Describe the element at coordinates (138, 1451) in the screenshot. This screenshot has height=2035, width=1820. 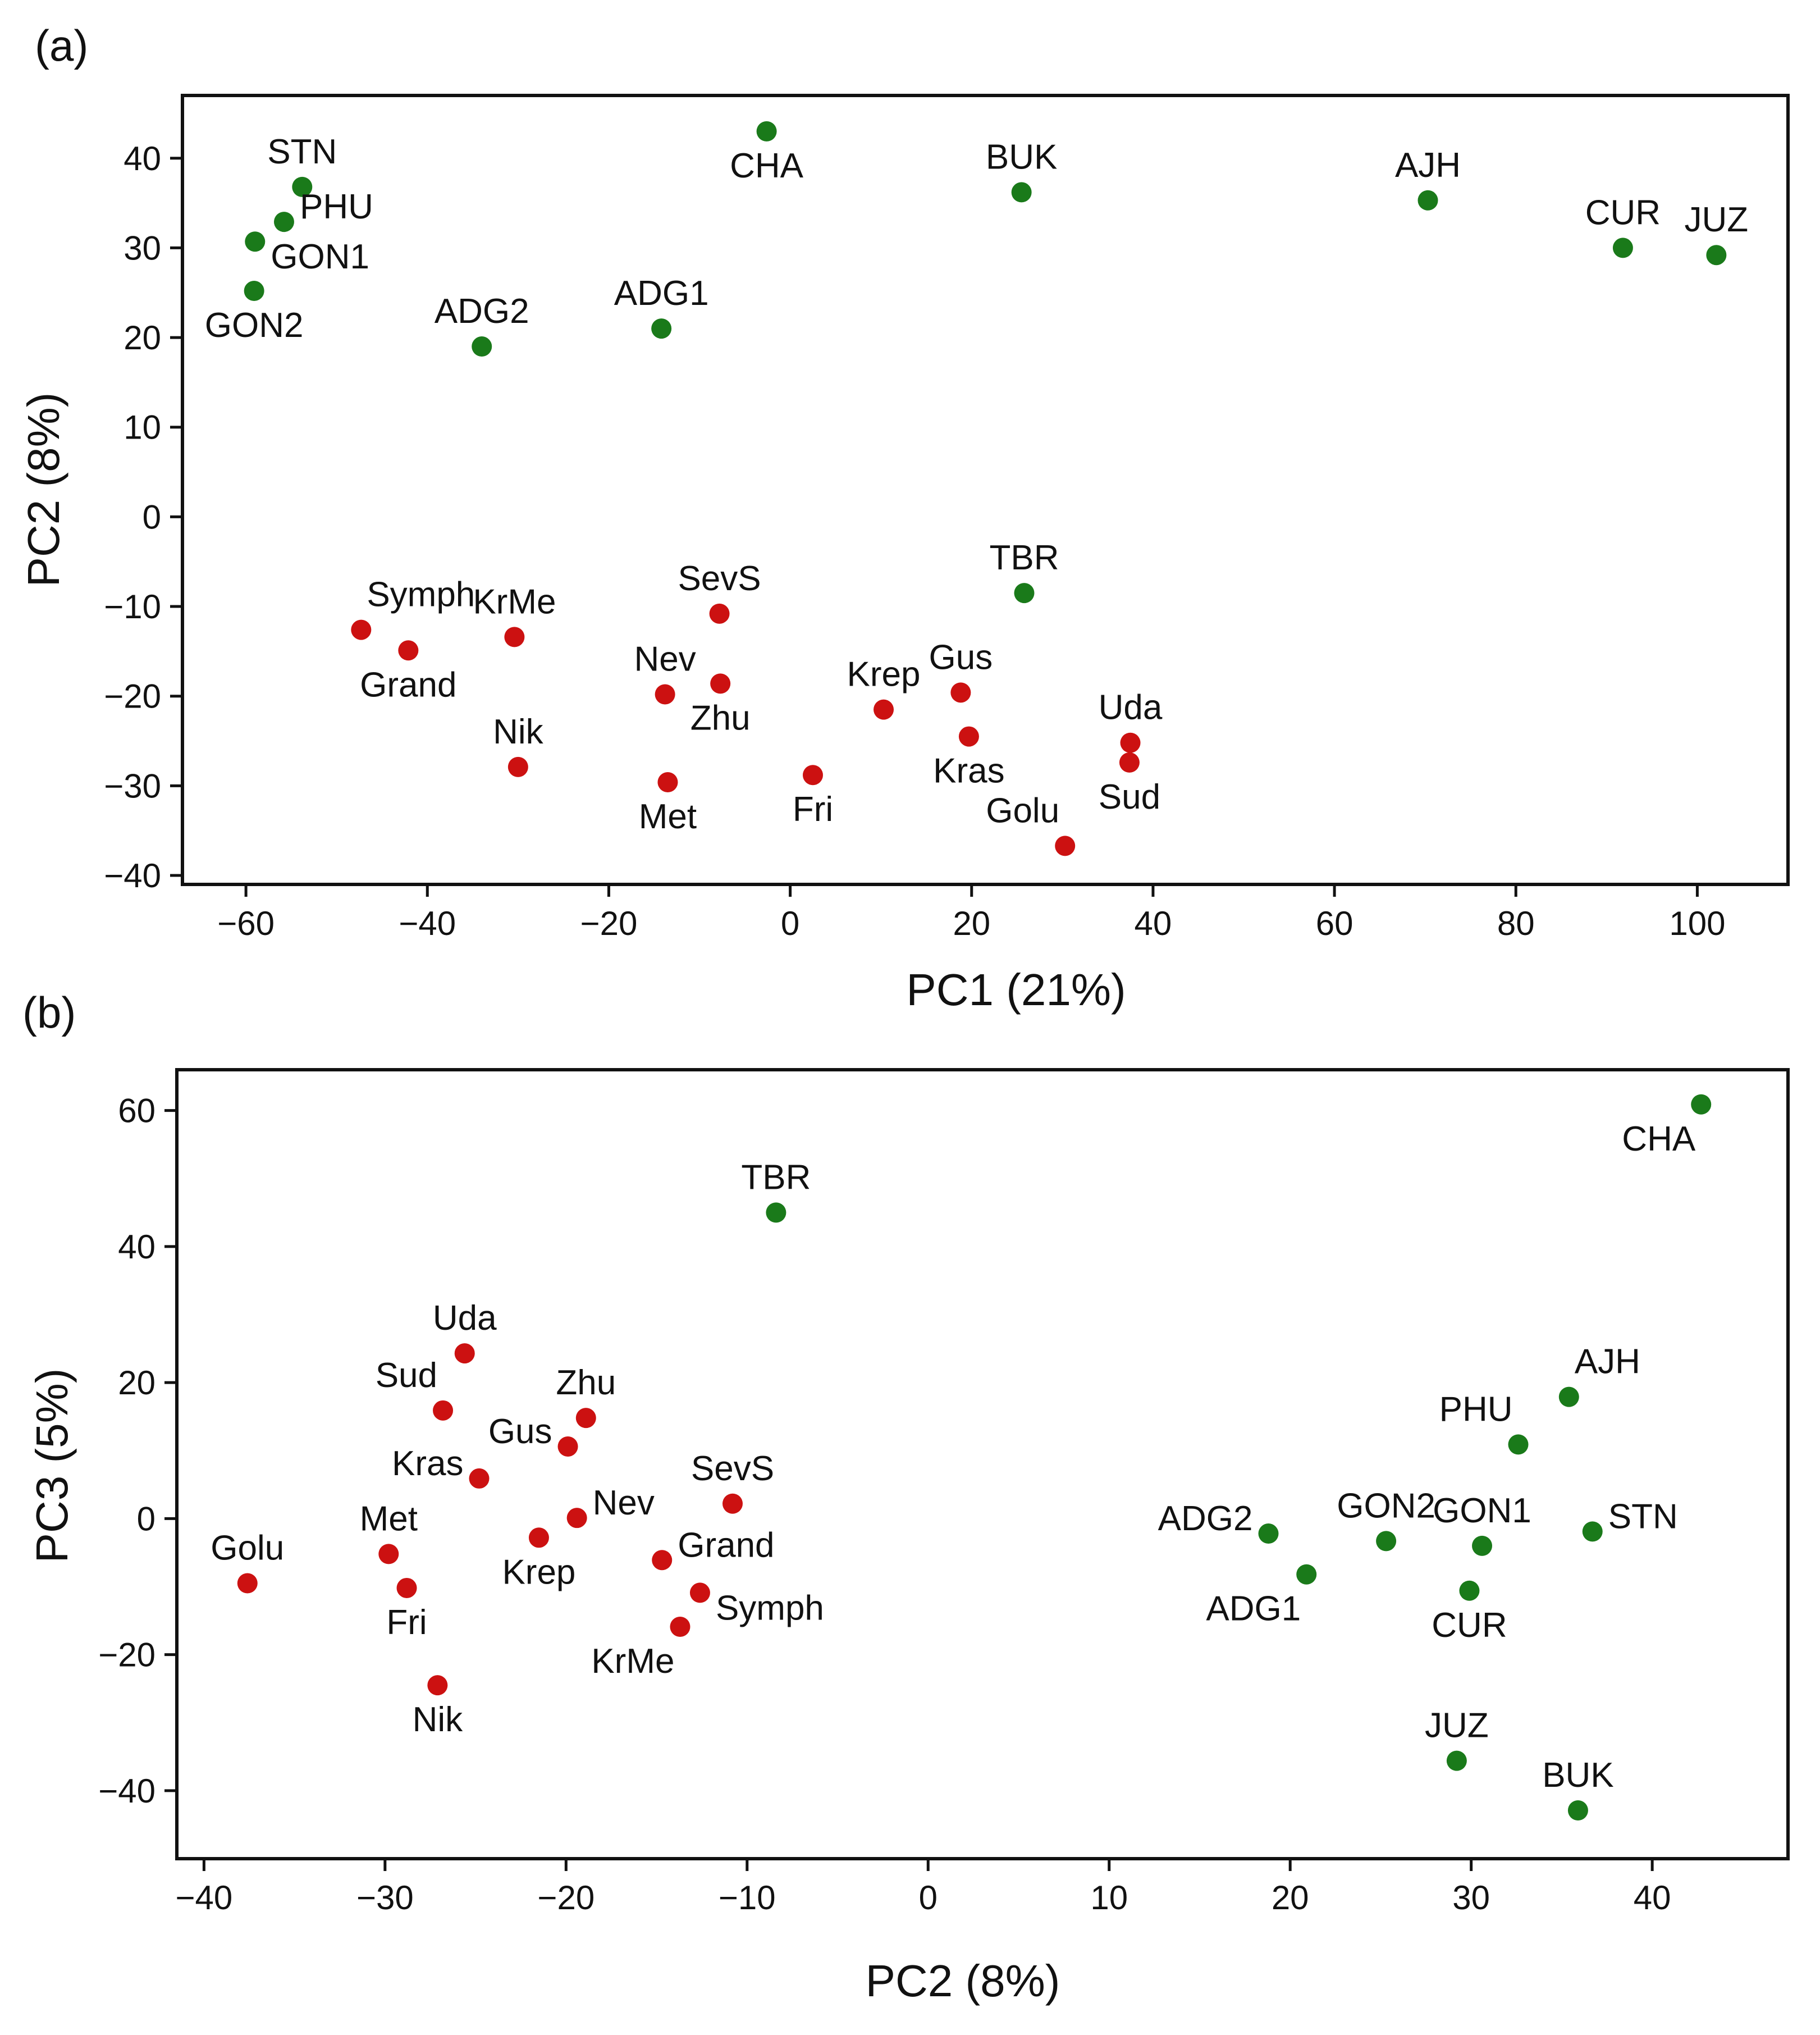
I see `panel-b-y-axis: −40 −20 0 20 40 60` at that location.